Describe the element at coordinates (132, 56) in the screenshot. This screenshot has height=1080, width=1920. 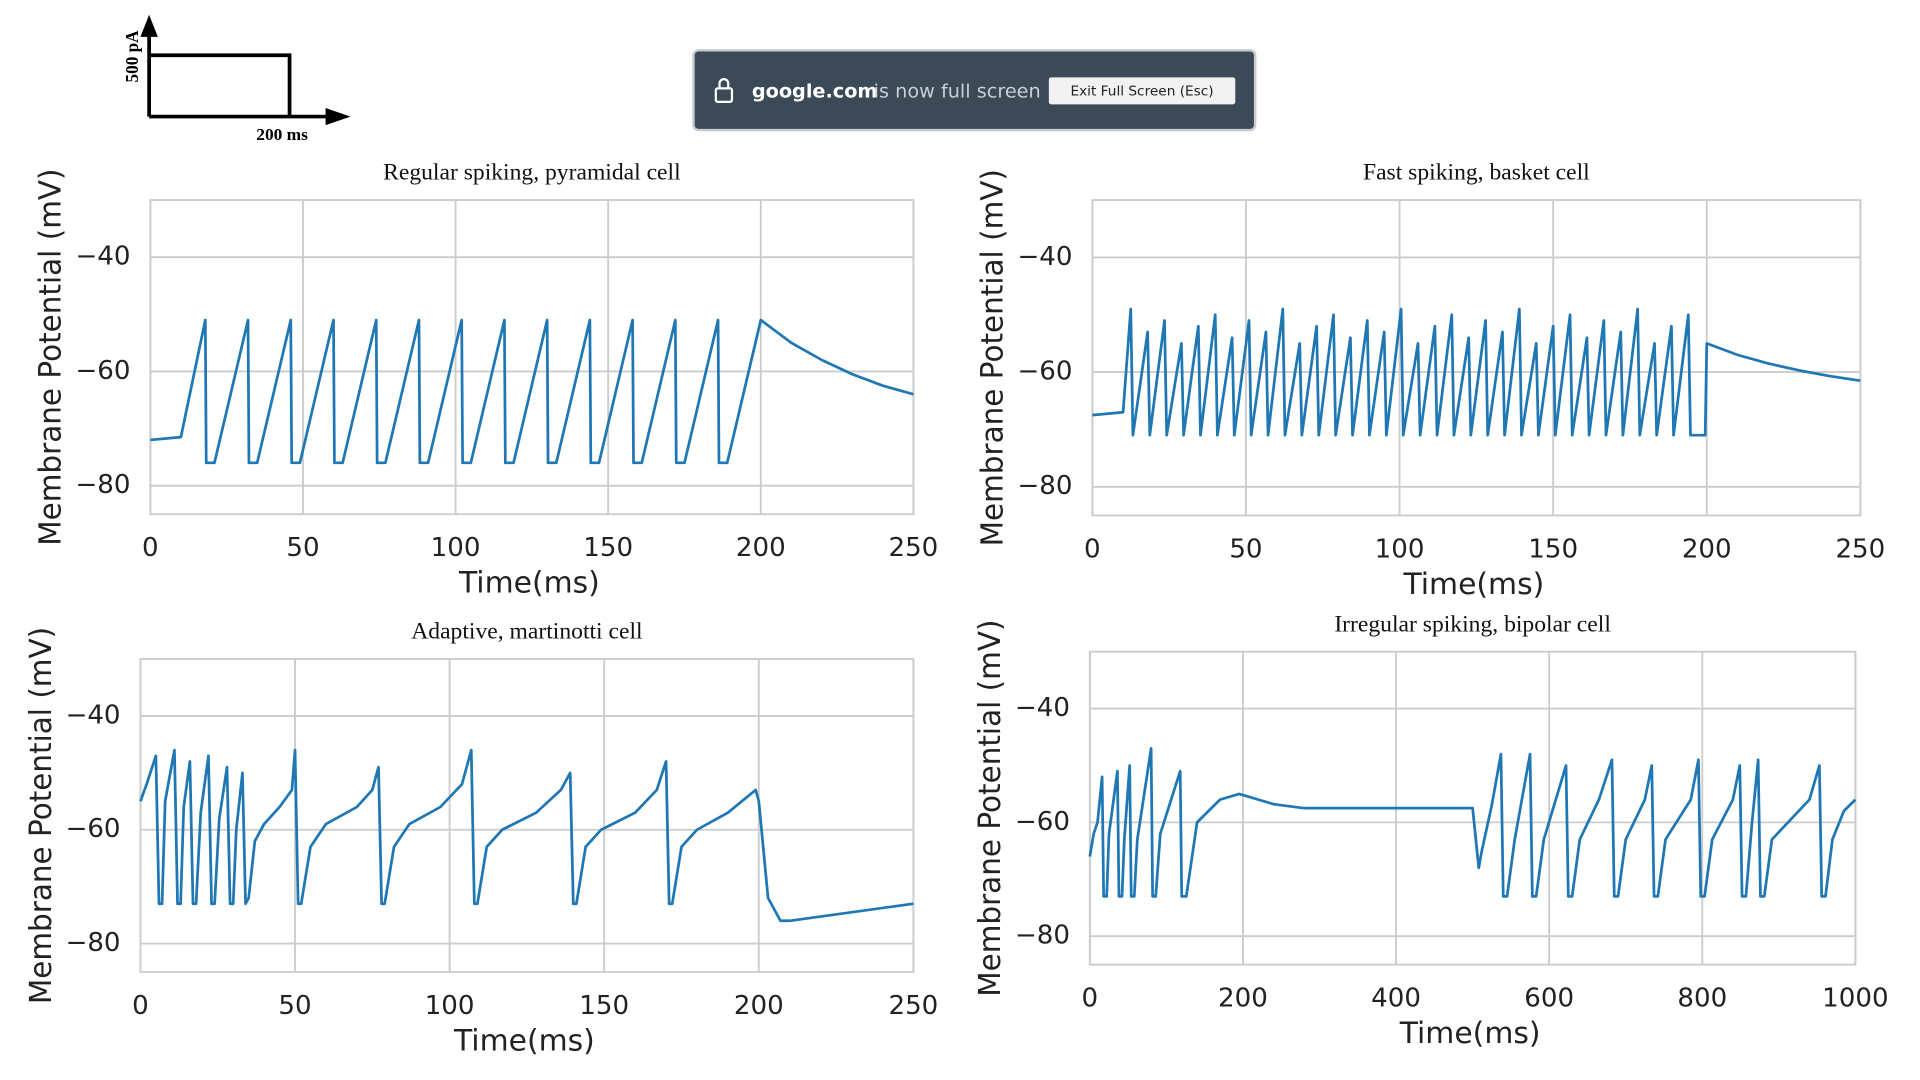
I see `current-label: 500 pA` at that location.